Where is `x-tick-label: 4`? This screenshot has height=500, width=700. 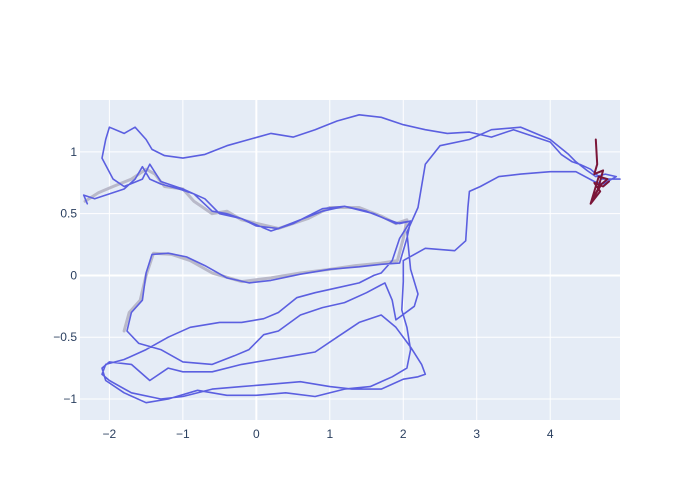 x-tick-label: 4 is located at coordinates (550, 434).